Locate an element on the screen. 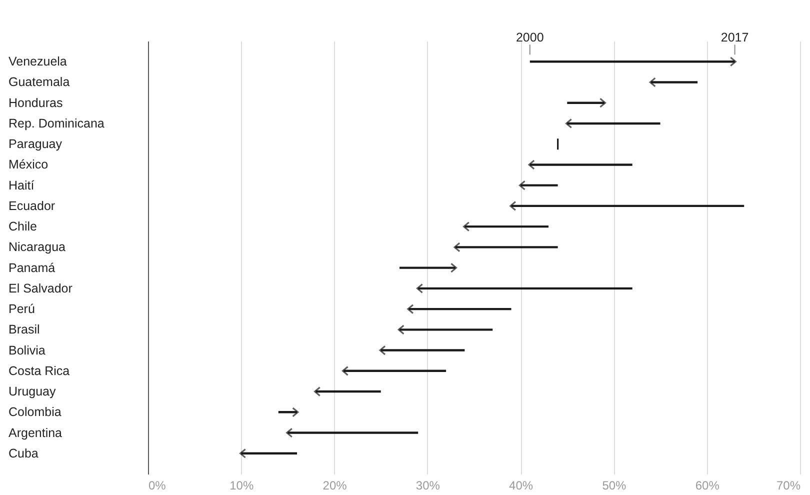  x-tick-label: 30% is located at coordinates (428, 485).